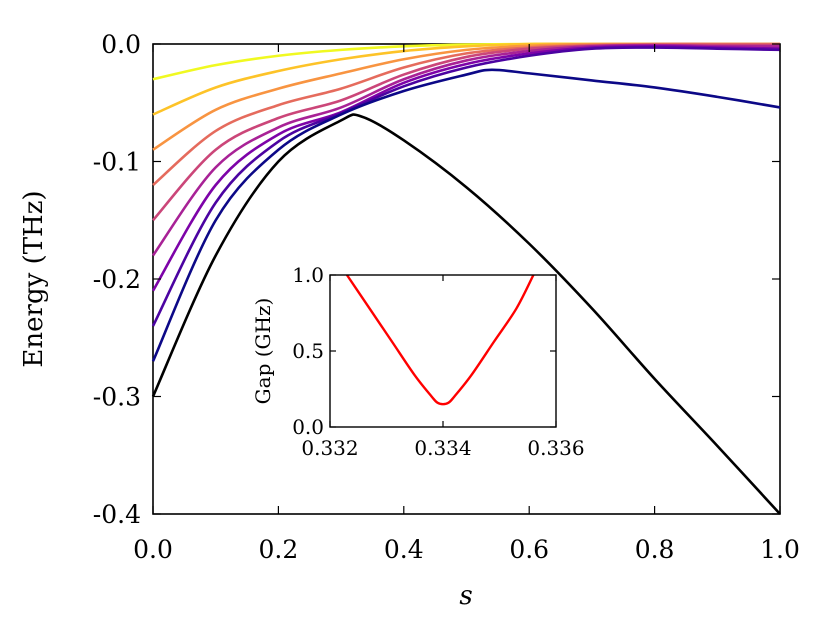  I want to click on x-tick-label: 0.0, so click(153, 549).